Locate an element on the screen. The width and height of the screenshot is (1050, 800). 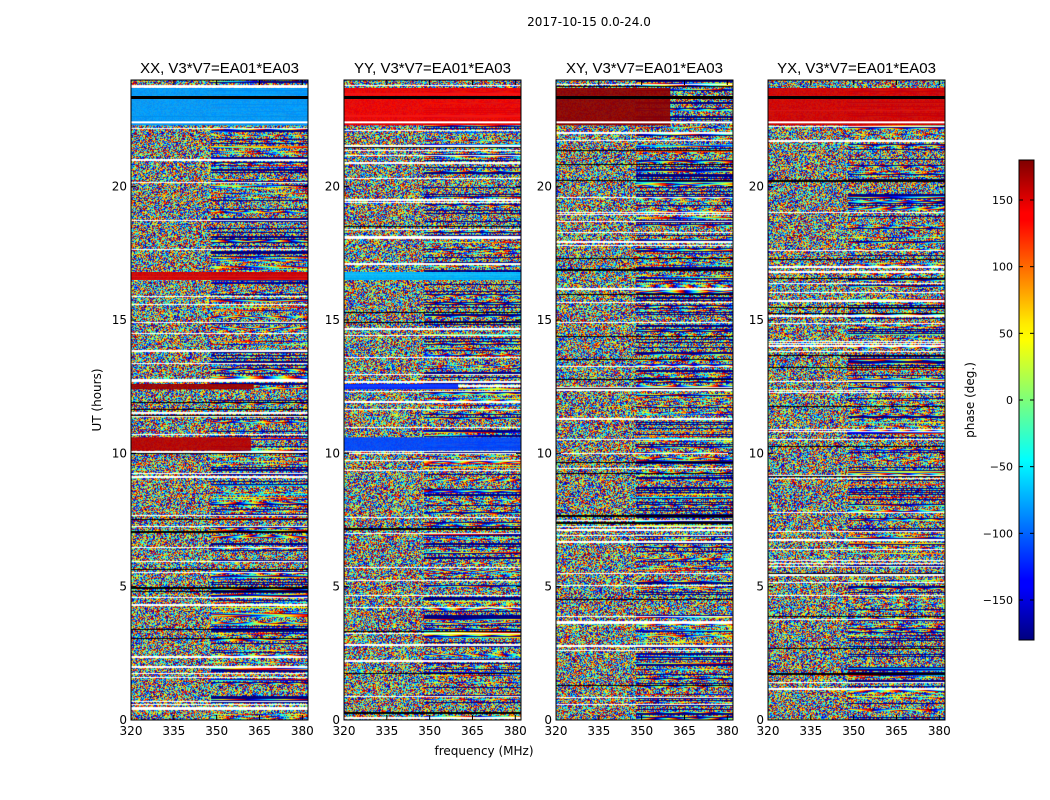
colorbar-tick-label: −150 is located at coordinates (998, 600).